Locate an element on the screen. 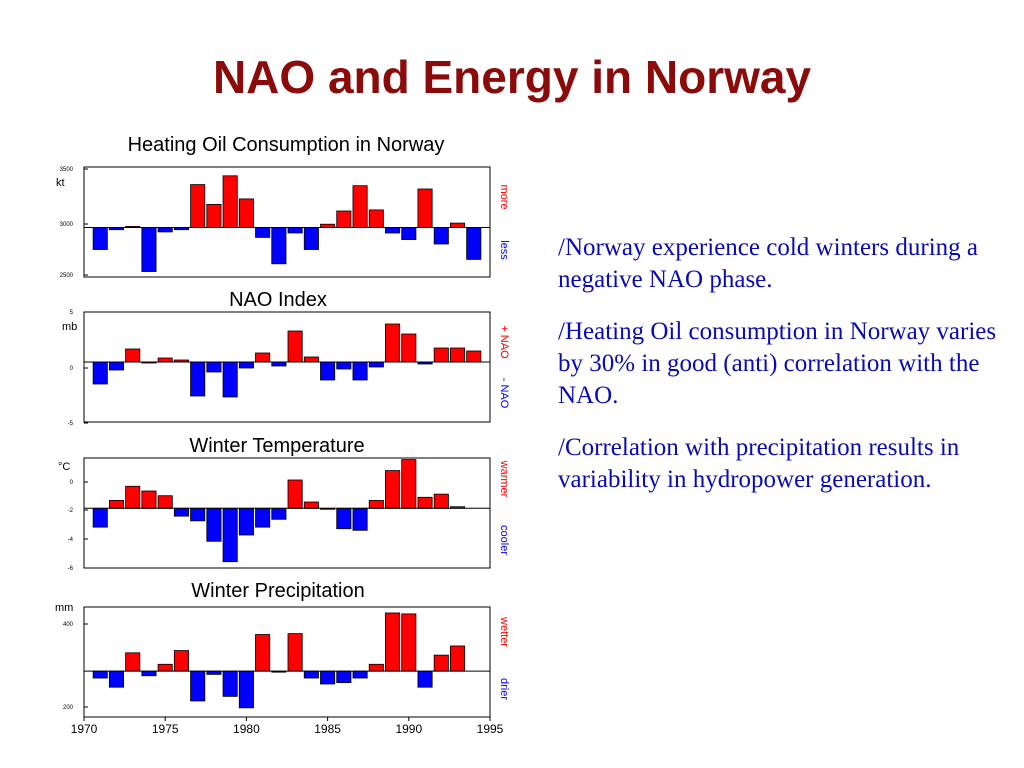 The height and width of the screenshot is (768, 1024). y-tick-label: -4 is located at coordinates (71, 540).